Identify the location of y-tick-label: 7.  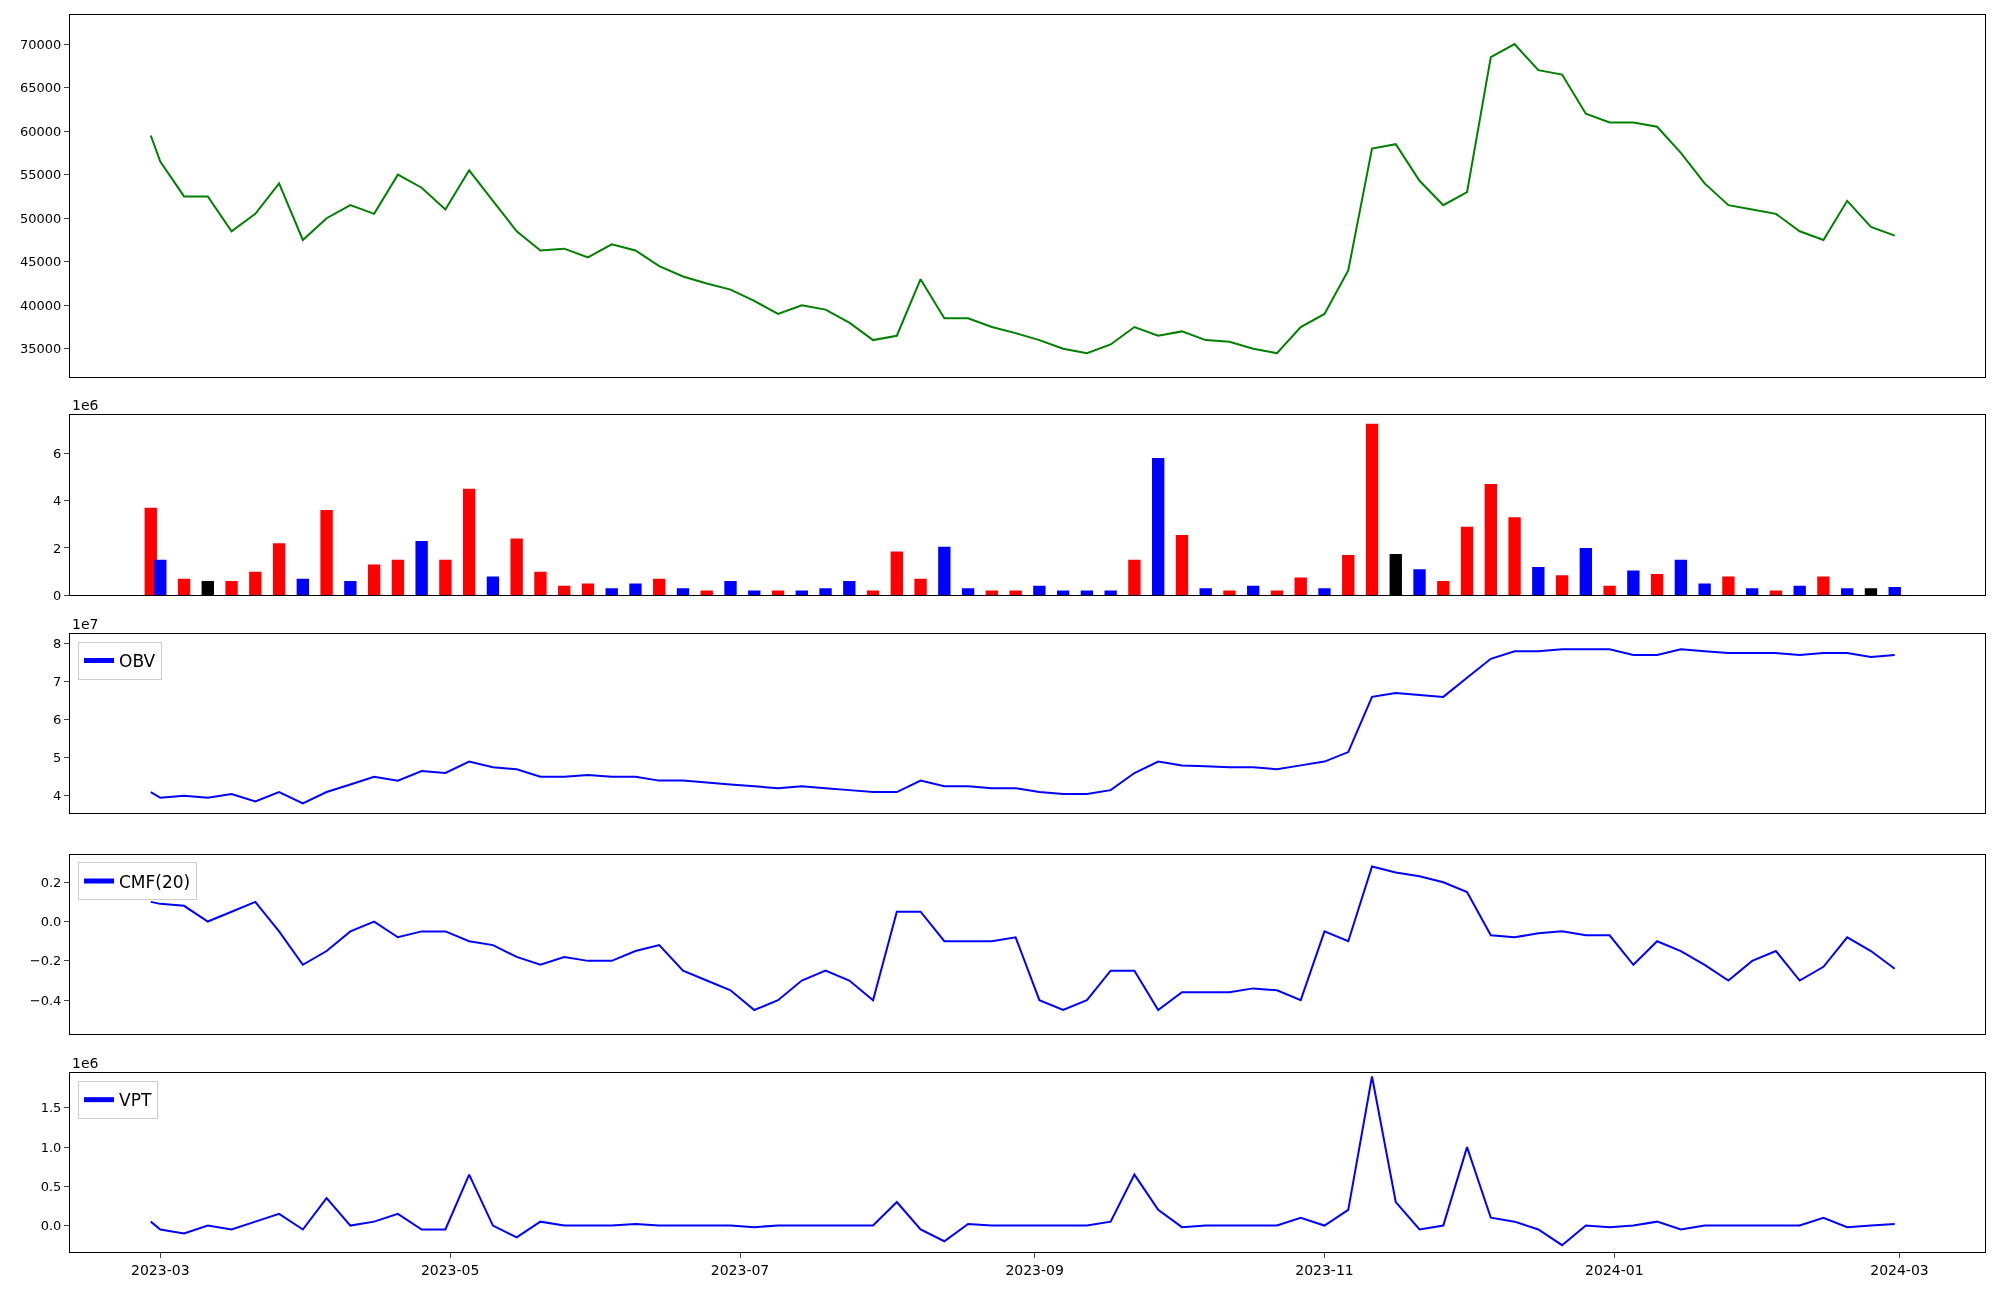
(57, 682).